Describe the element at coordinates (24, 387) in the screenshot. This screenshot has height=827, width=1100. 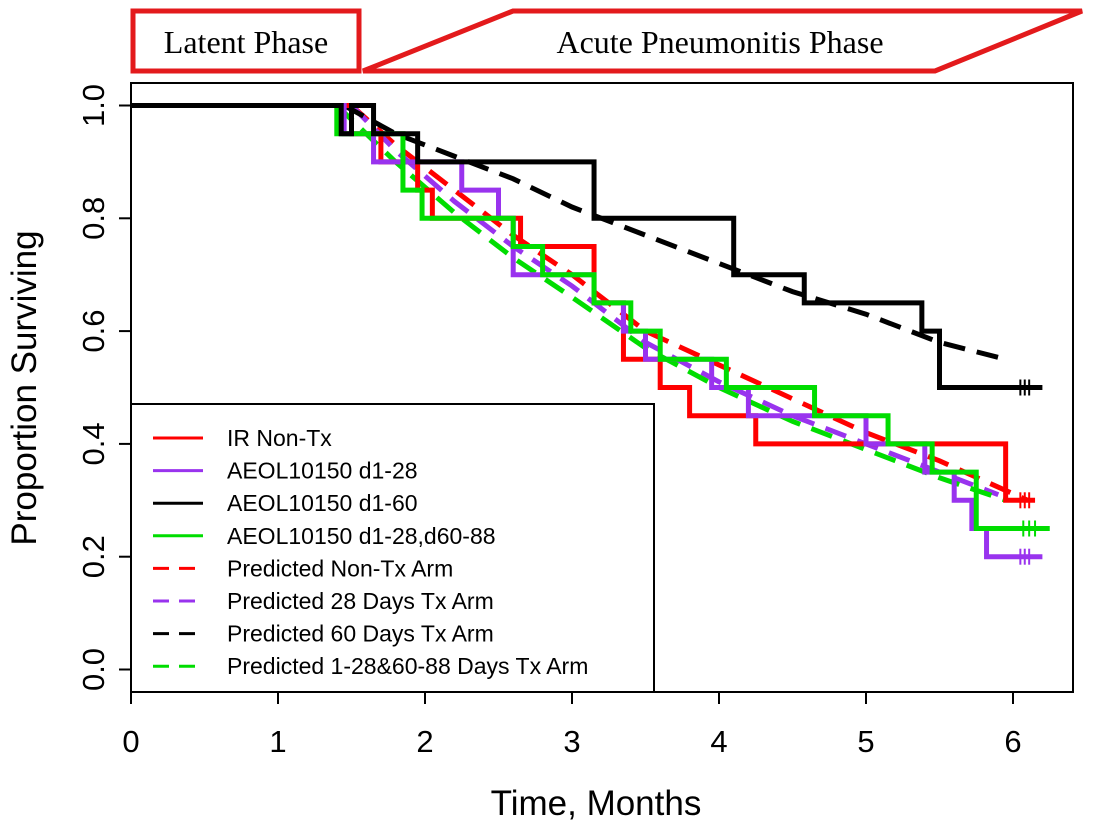
I see `y-axis-title: Proportion Surviving` at that location.